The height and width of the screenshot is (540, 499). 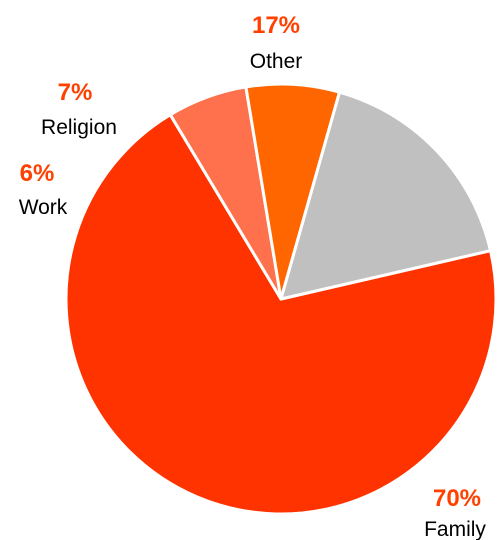 I want to click on category-label-work: Work, so click(x=43, y=207).